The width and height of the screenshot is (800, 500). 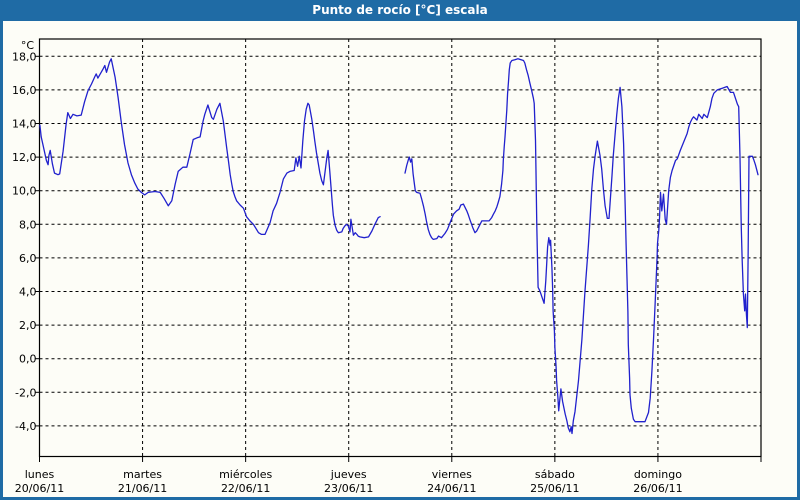 What do you see at coordinates (658, 474) in the screenshot?
I see `x-day-label: domingo` at bounding box center [658, 474].